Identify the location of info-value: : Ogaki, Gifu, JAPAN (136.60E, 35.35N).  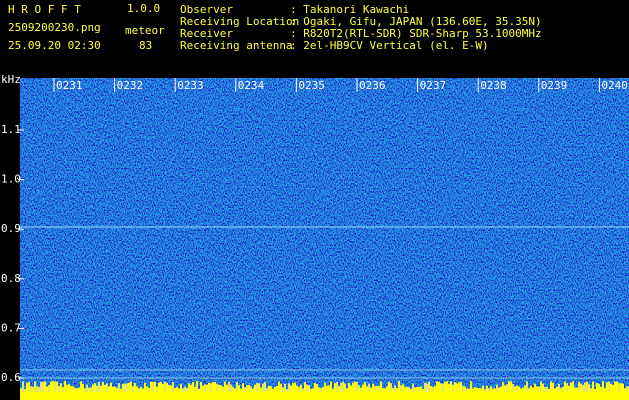
(416, 21).